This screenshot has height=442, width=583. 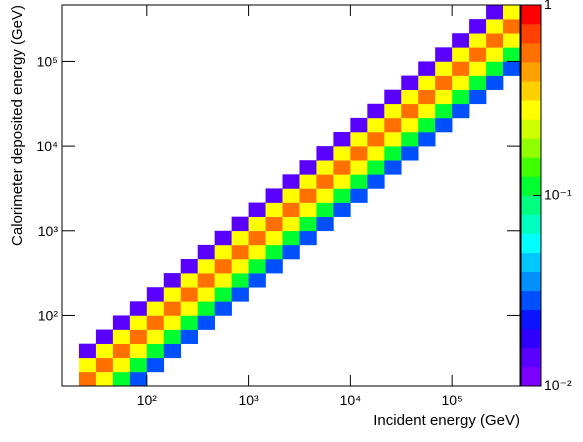 I want to click on colorbar-tick-label: 10⁻¹, so click(x=558, y=195).